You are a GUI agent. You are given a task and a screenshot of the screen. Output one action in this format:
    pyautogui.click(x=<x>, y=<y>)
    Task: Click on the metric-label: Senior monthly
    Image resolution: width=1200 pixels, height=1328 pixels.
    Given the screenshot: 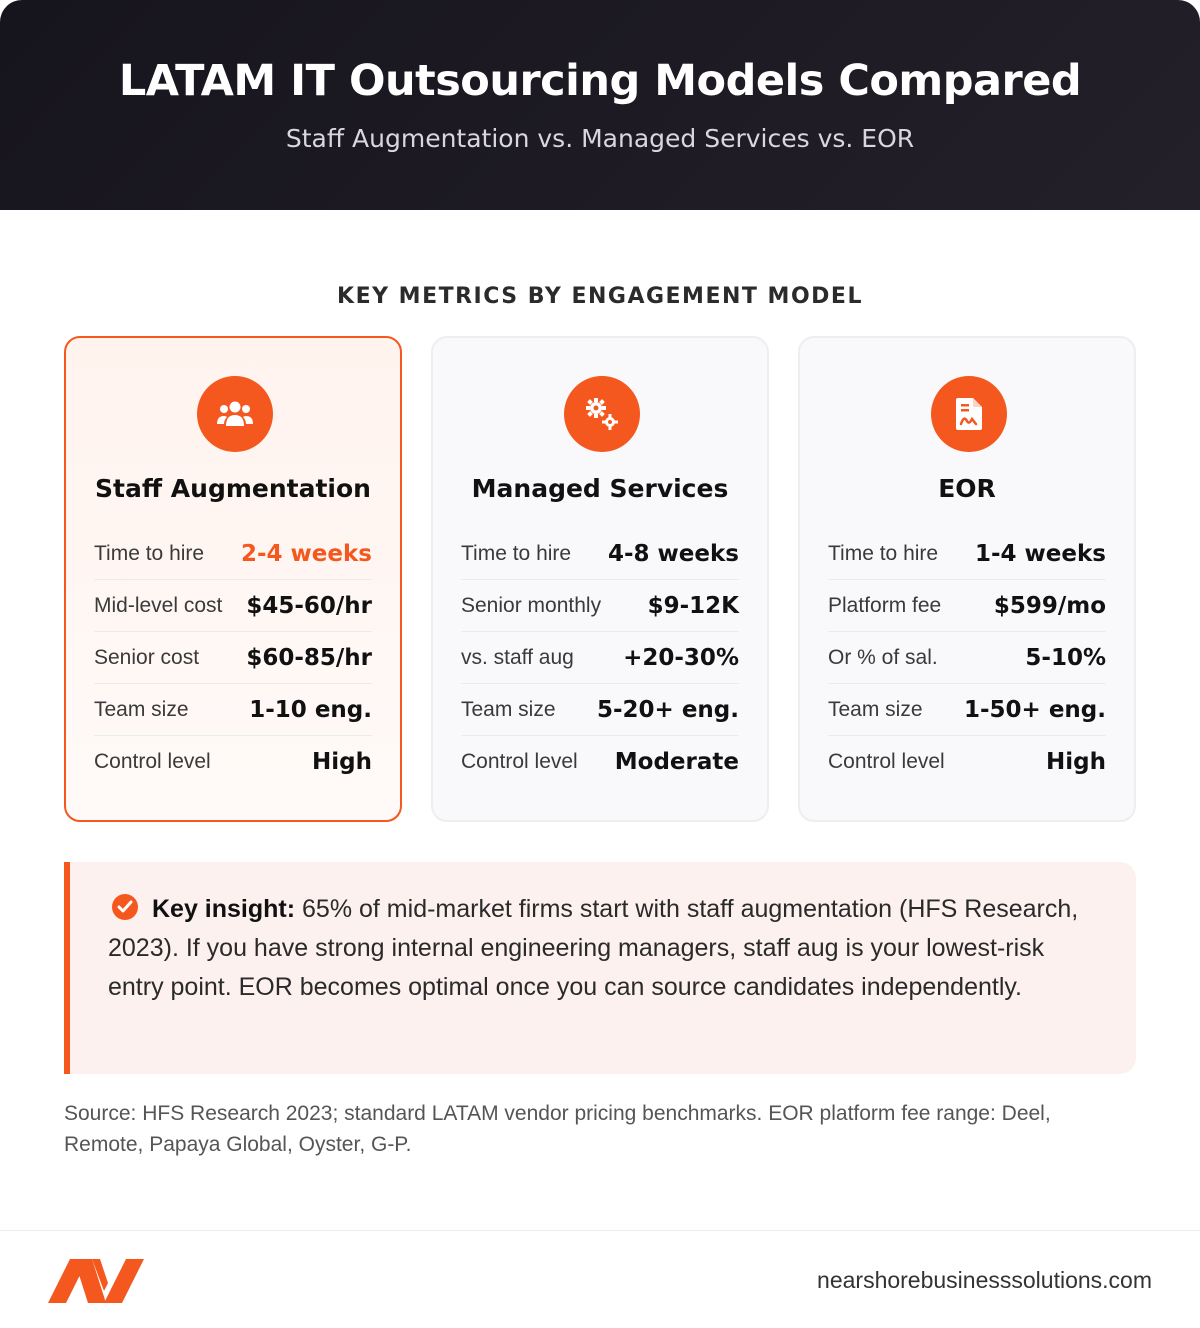 What is the action you would take?
    pyautogui.click(x=531, y=605)
    